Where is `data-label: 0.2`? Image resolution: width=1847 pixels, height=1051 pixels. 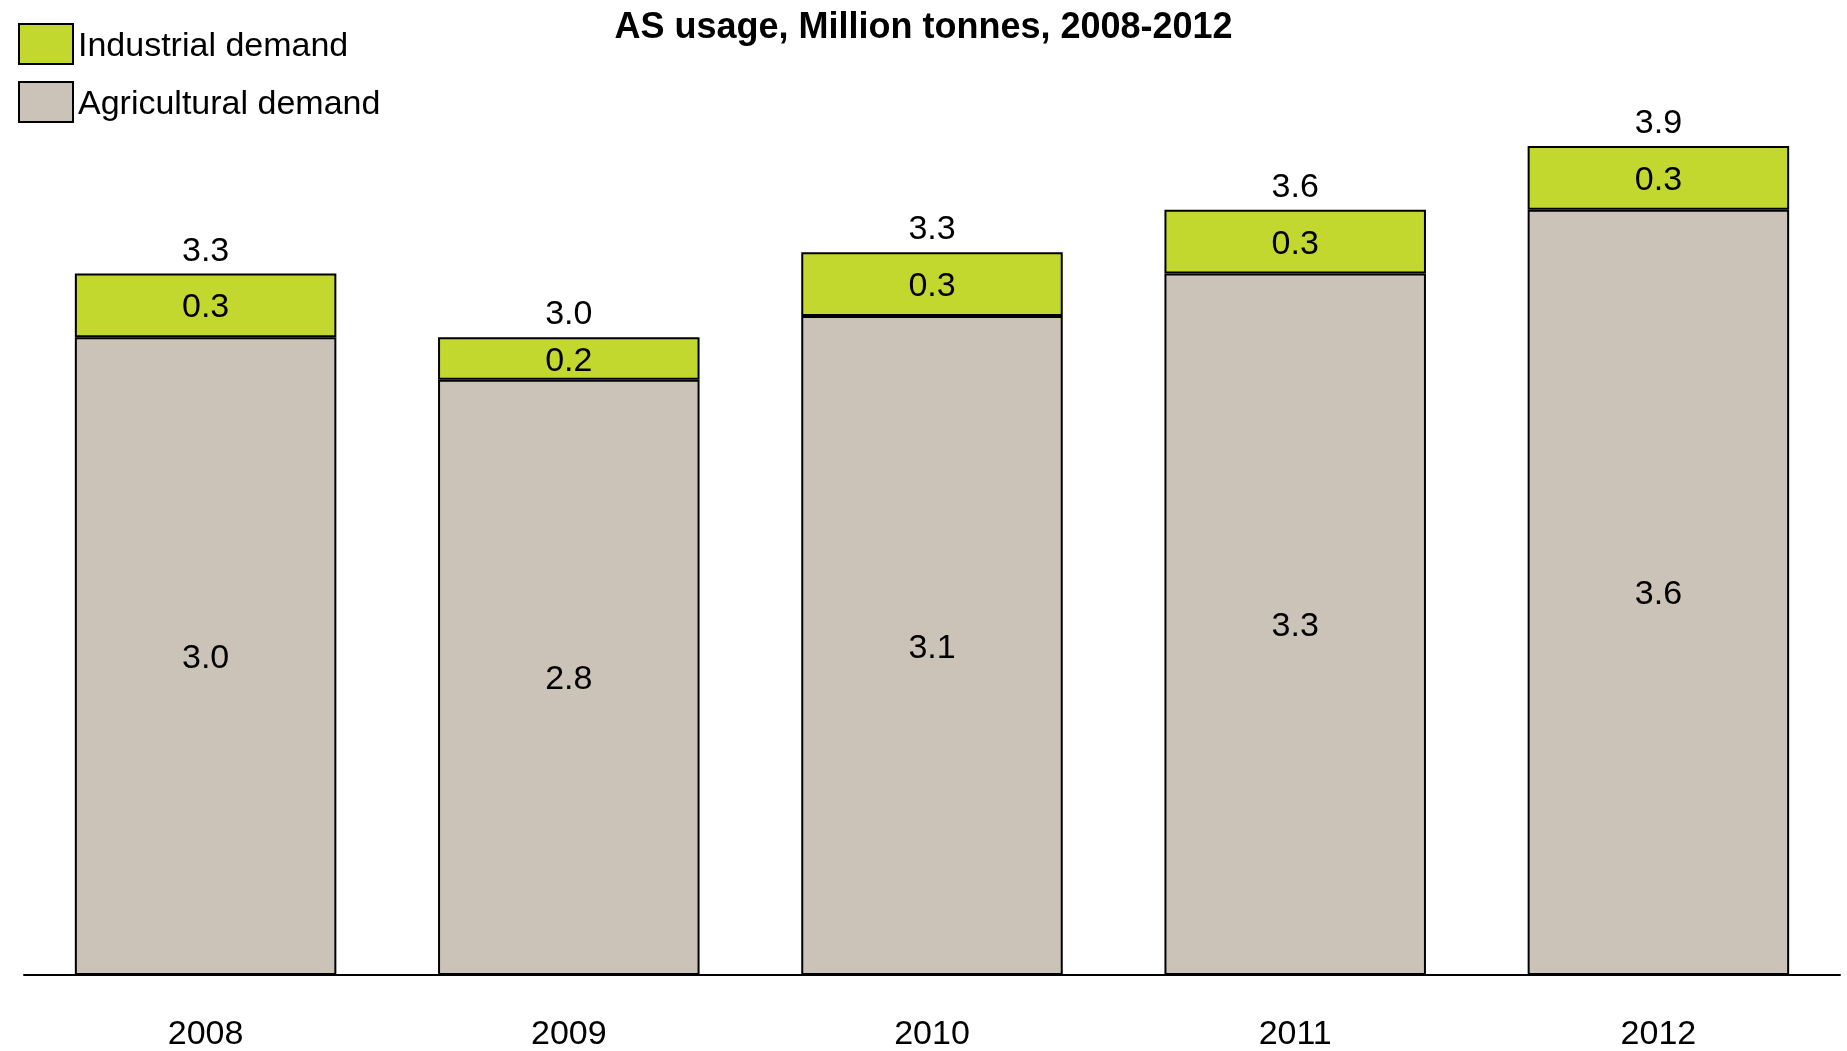
data-label: 0.2 is located at coordinates (569, 358).